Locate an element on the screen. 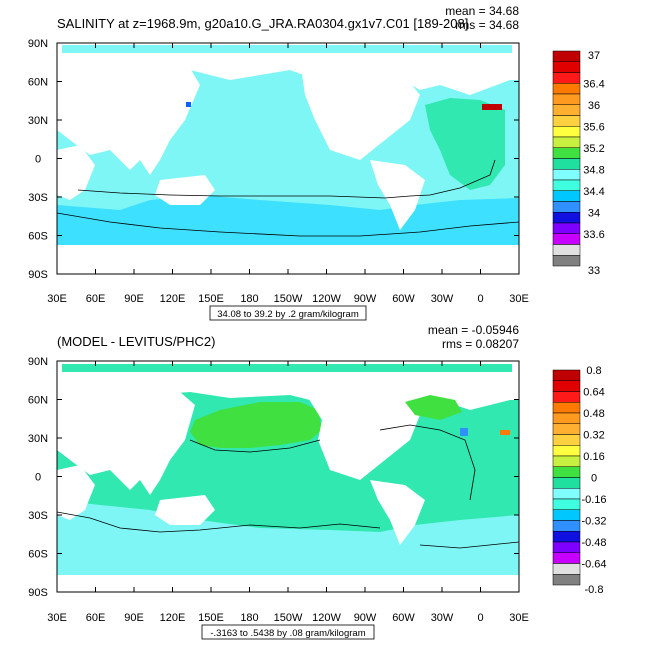 This screenshot has height=647, width=647. bottom-colorbar-label: 0 is located at coordinates (594, 479).